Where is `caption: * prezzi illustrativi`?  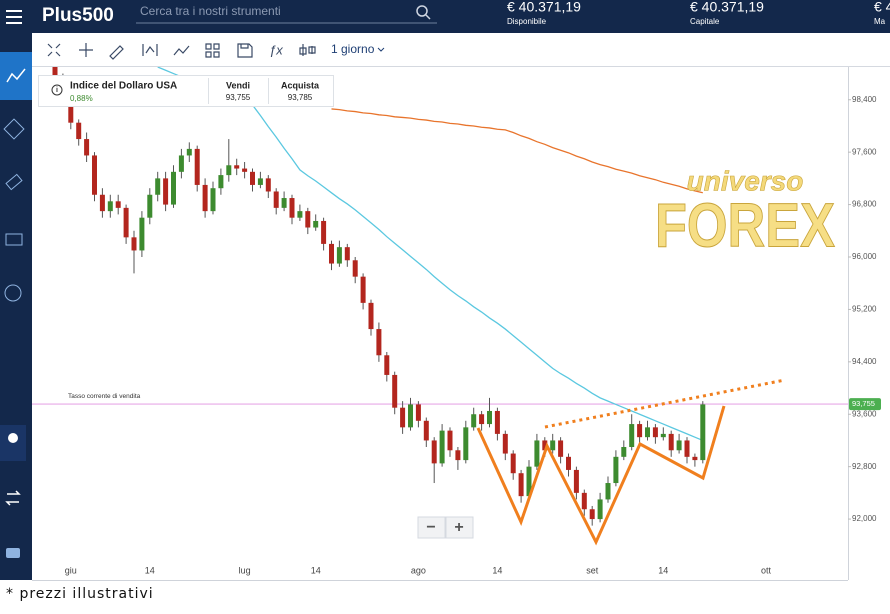 caption: * prezzi illustrativi is located at coordinates (80, 594).